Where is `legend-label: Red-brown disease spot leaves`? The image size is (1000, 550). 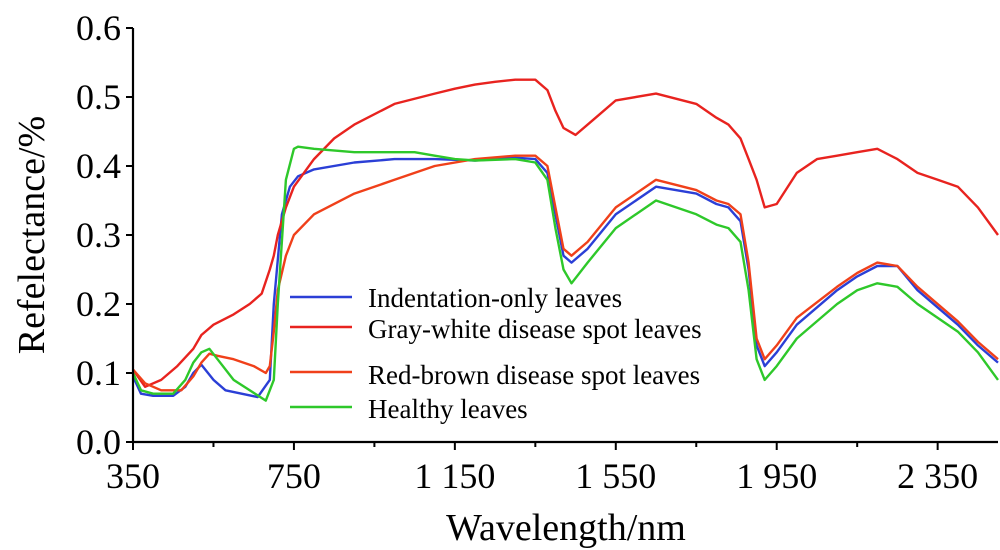 legend-label: Red-brown disease spot leaves is located at coordinates (534, 375).